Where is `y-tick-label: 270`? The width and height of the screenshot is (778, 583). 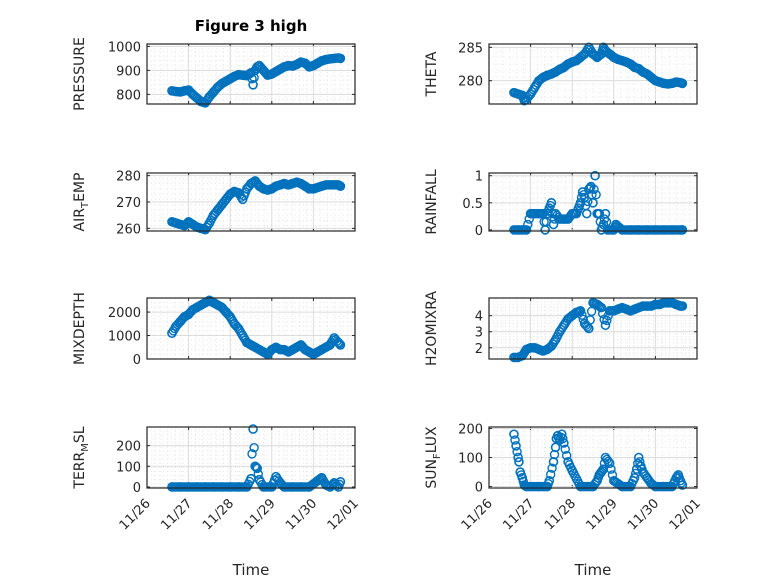 y-tick-label: 270 is located at coordinates (128, 203).